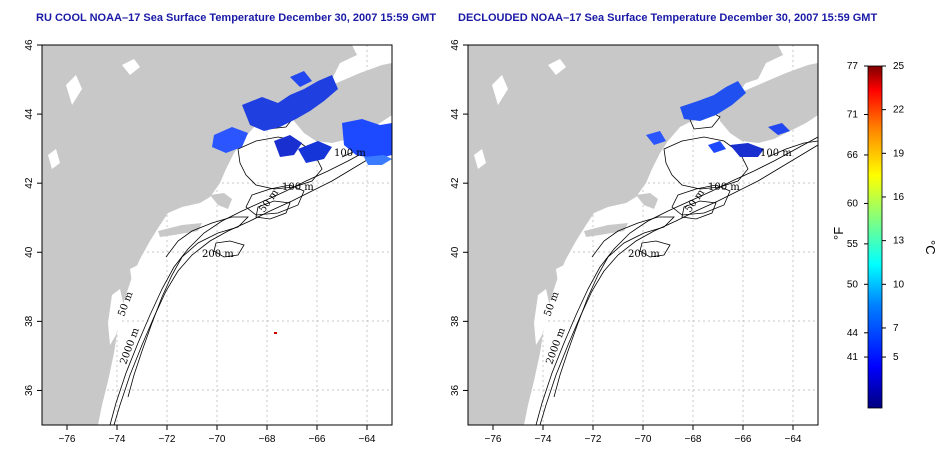 The image size is (950, 475). I want to click on colorbar-gradient, so click(875, 237).